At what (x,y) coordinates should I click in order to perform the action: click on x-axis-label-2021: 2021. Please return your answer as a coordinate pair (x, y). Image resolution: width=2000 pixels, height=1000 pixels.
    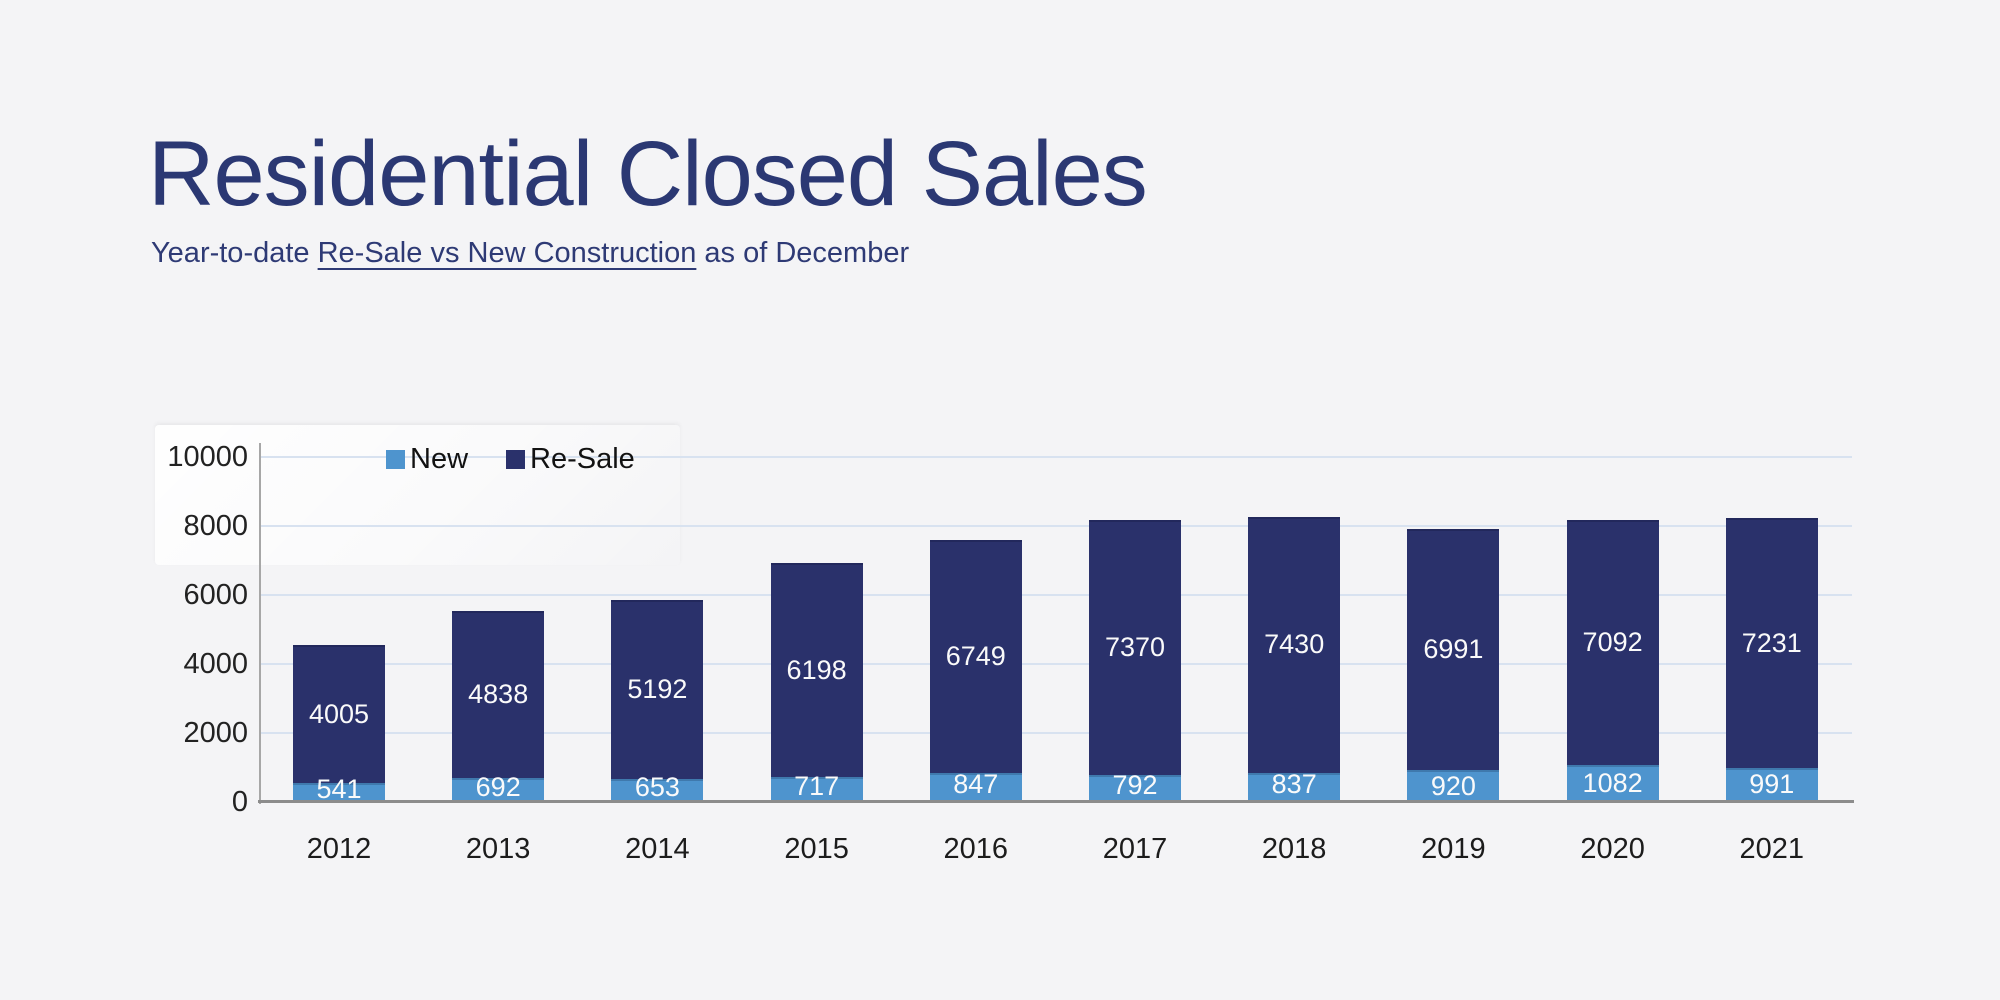
    Looking at the image, I should click on (1772, 849).